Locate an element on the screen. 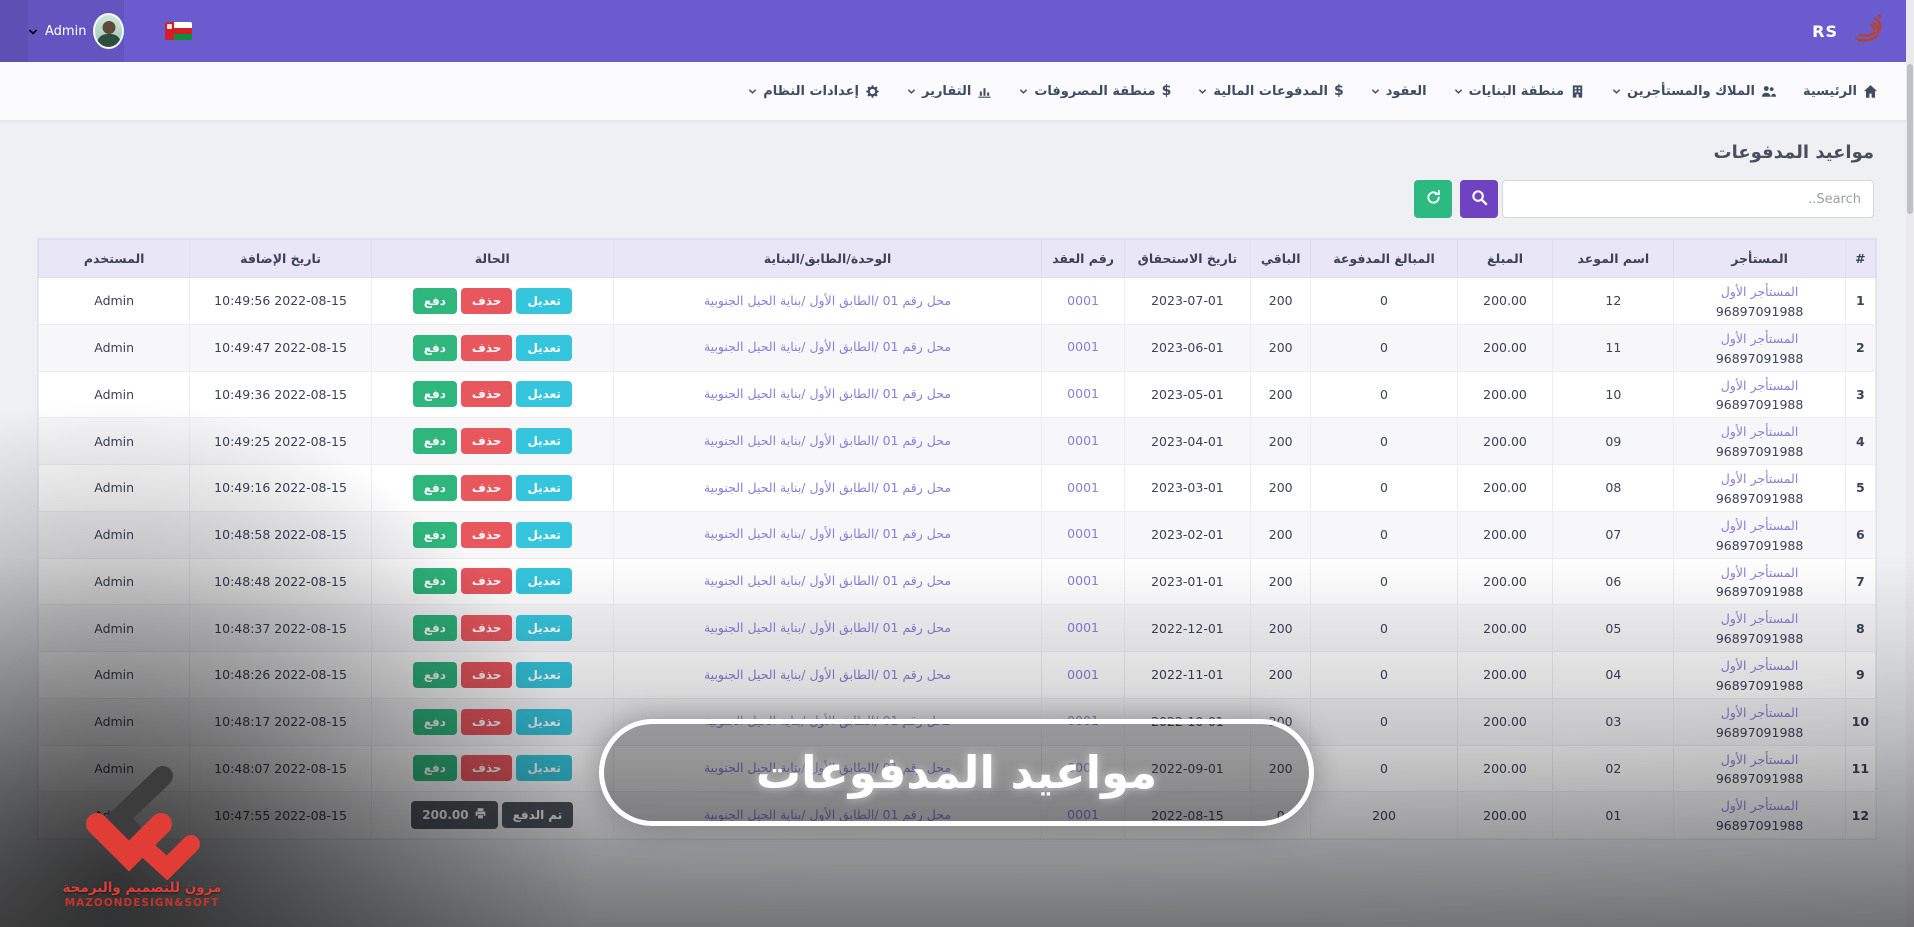 Image resolution: width=1914 pixels, height=927 pixels. nav-item-payments: $ المدفوعات المالية is located at coordinates (1271, 91).